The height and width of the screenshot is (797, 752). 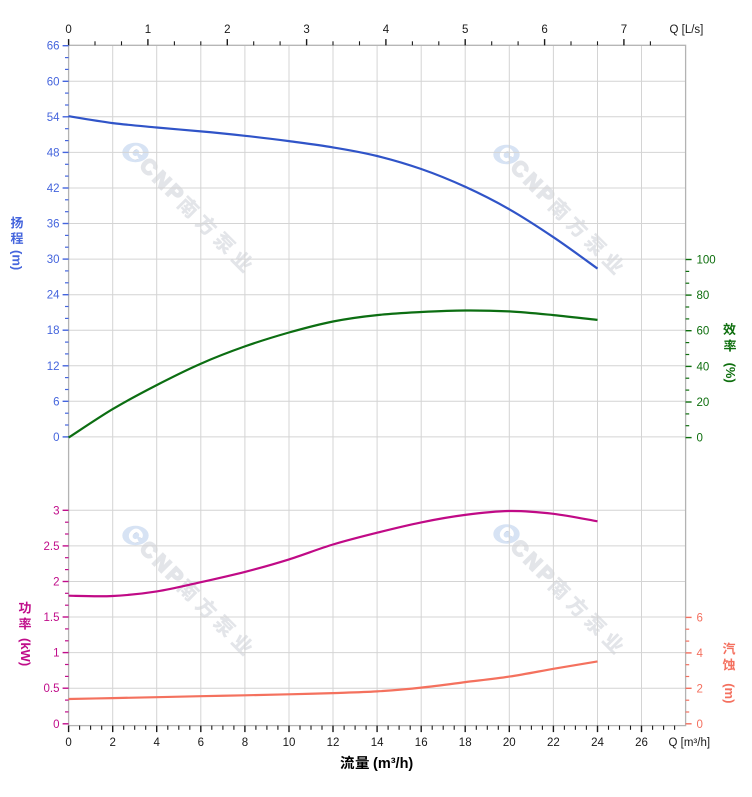 What do you see at coordinates (377, 743) in the screenshot?
I see `svg-text: 14` at bounding box center [377, 743].